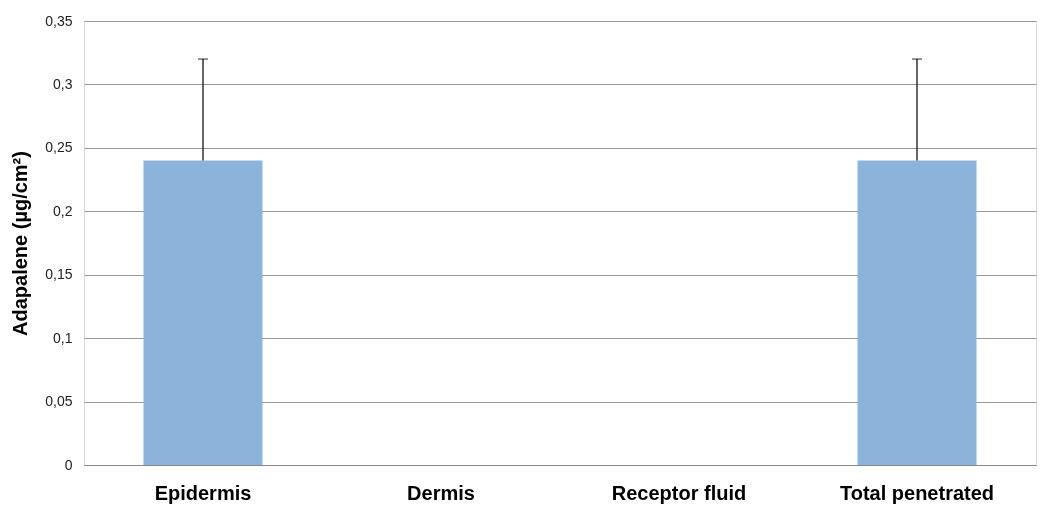  I want to click on y-tick-label: 0,15, so click(59, 274).